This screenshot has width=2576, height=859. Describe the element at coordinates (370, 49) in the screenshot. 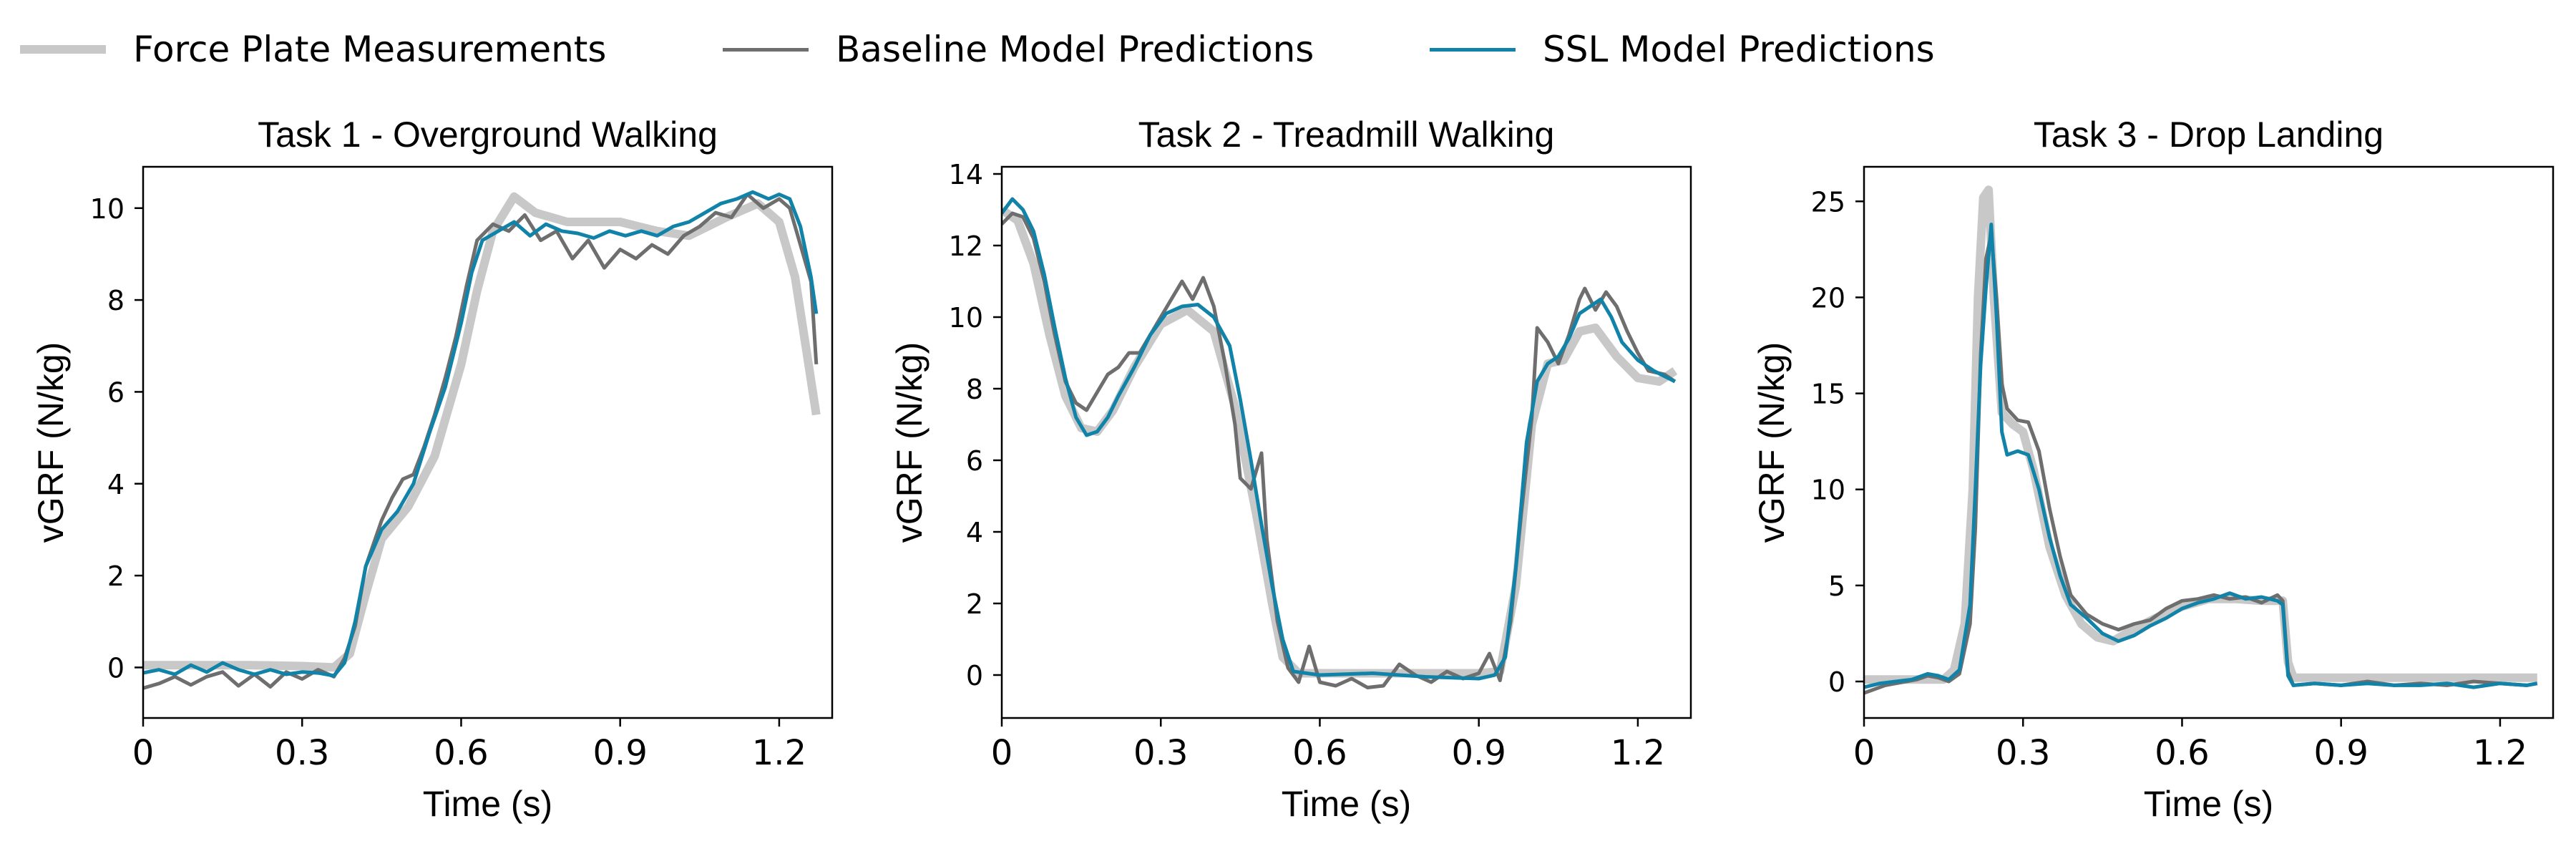

I see `legend-label-force-plate: Force Plate Measurements` at that location.